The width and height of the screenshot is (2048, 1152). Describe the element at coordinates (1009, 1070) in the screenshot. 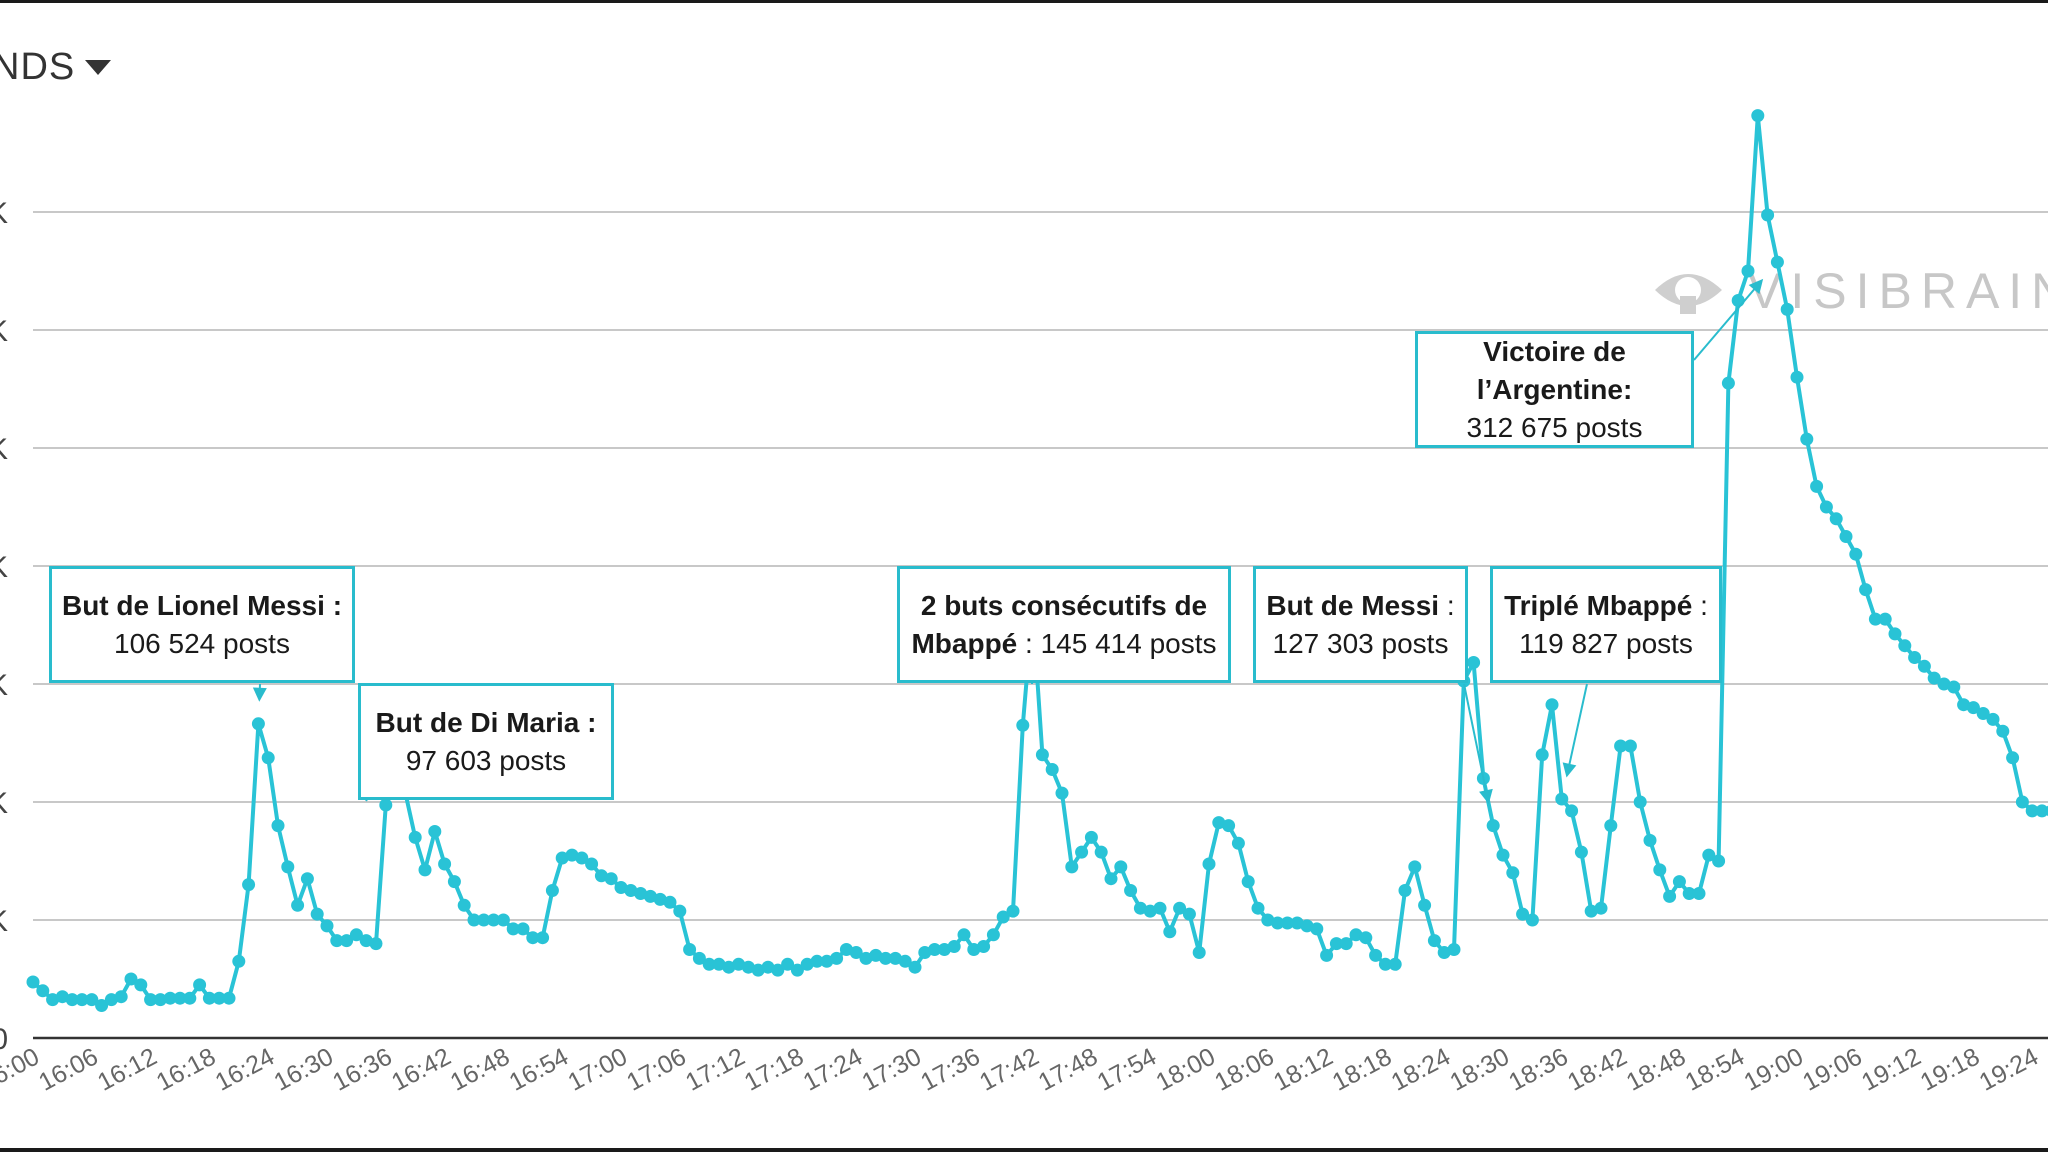

I see `x-tick-label: 17:42` at that location.